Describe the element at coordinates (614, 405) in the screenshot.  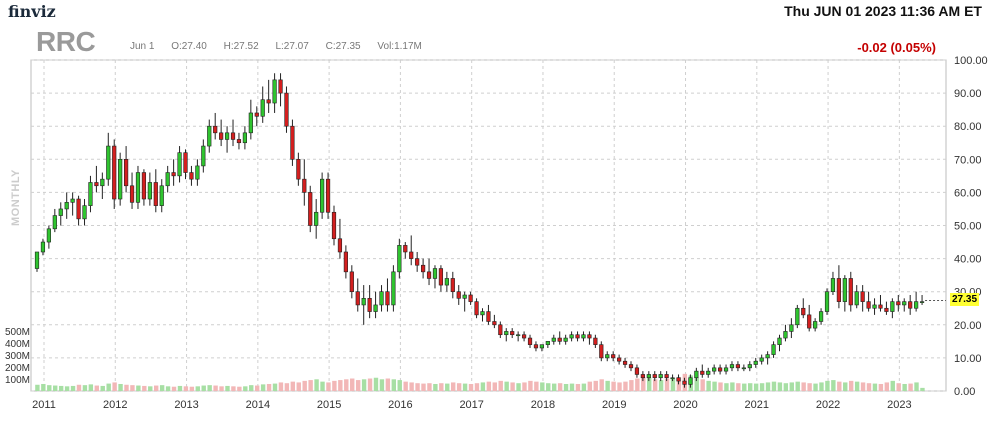
I see `year-label: 2019` at that location.